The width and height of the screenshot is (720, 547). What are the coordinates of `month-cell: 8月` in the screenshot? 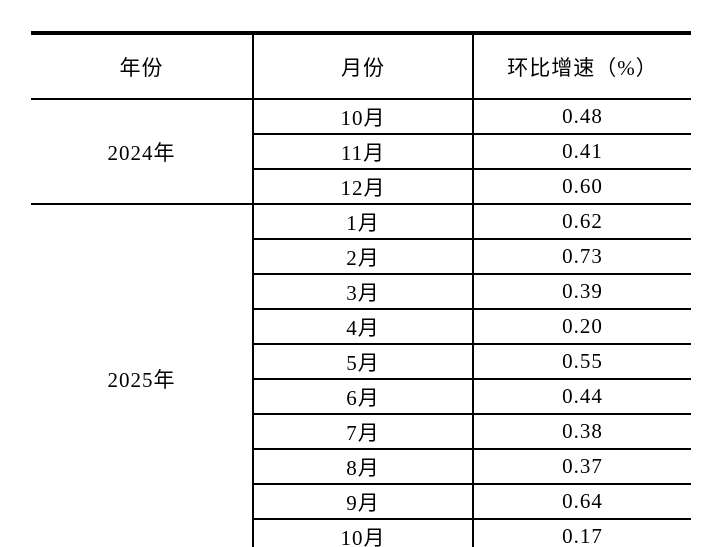 It's located at (363, 466).